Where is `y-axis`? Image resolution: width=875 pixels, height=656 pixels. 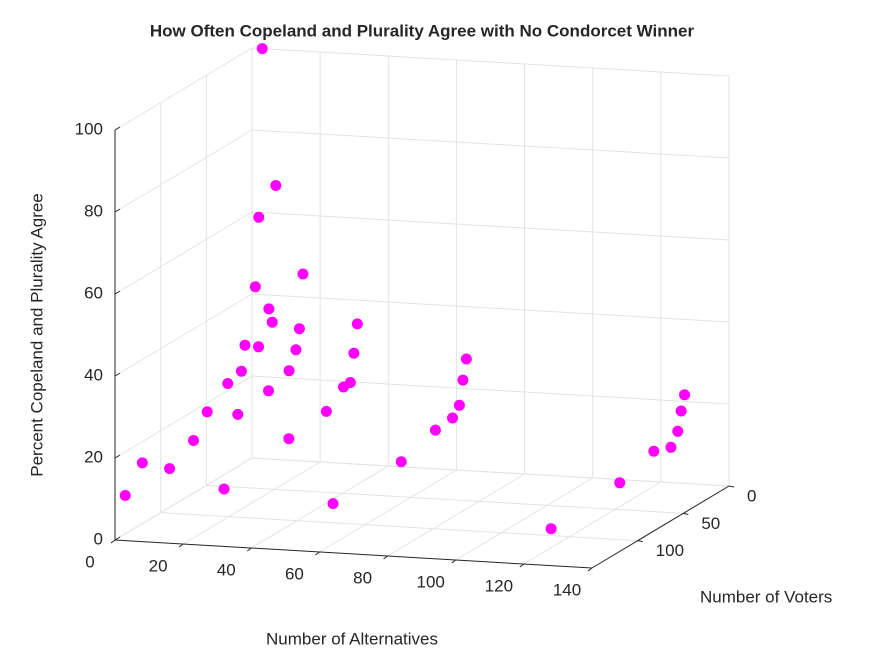 y-axis is located at coordinates (660, 527).